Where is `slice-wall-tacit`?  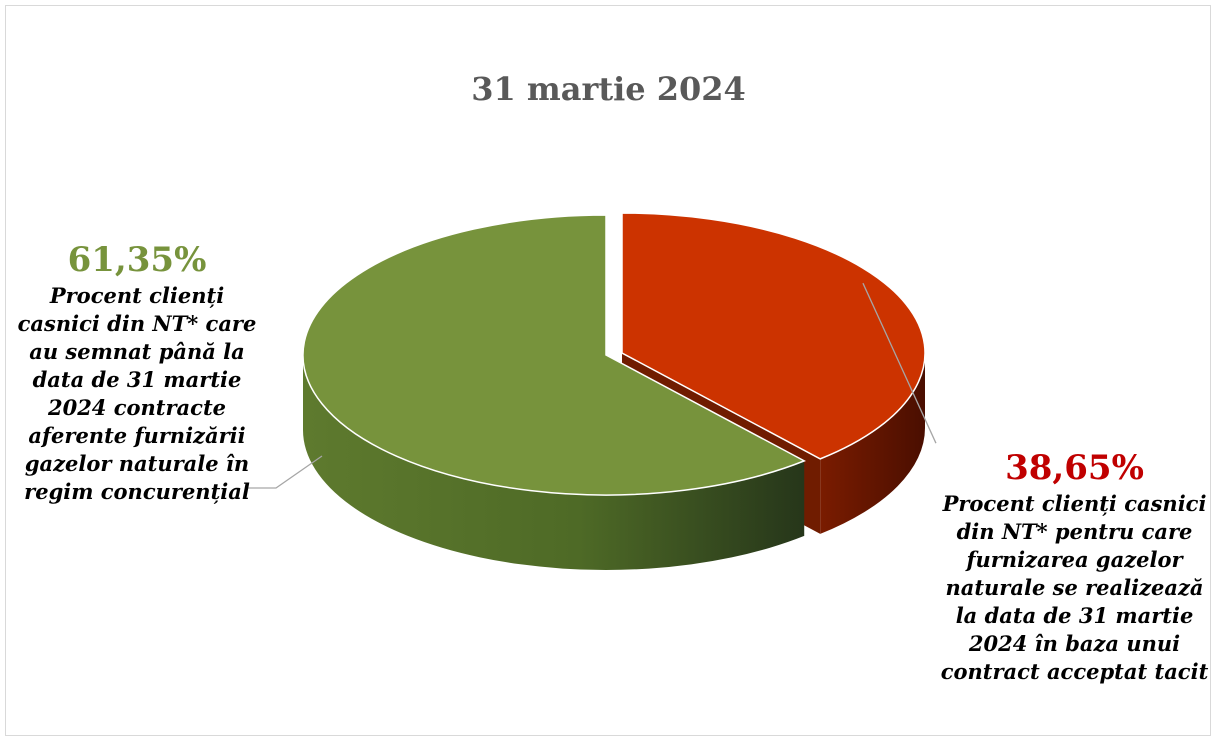
slice-wall-tacit is located at coordinates (873, 443).